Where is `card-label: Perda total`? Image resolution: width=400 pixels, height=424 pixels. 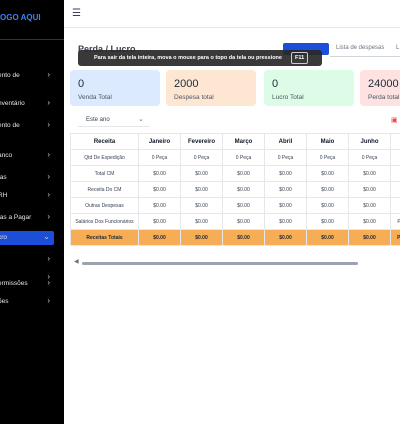 card-label: Perda total is located at coordinates (384, 97).